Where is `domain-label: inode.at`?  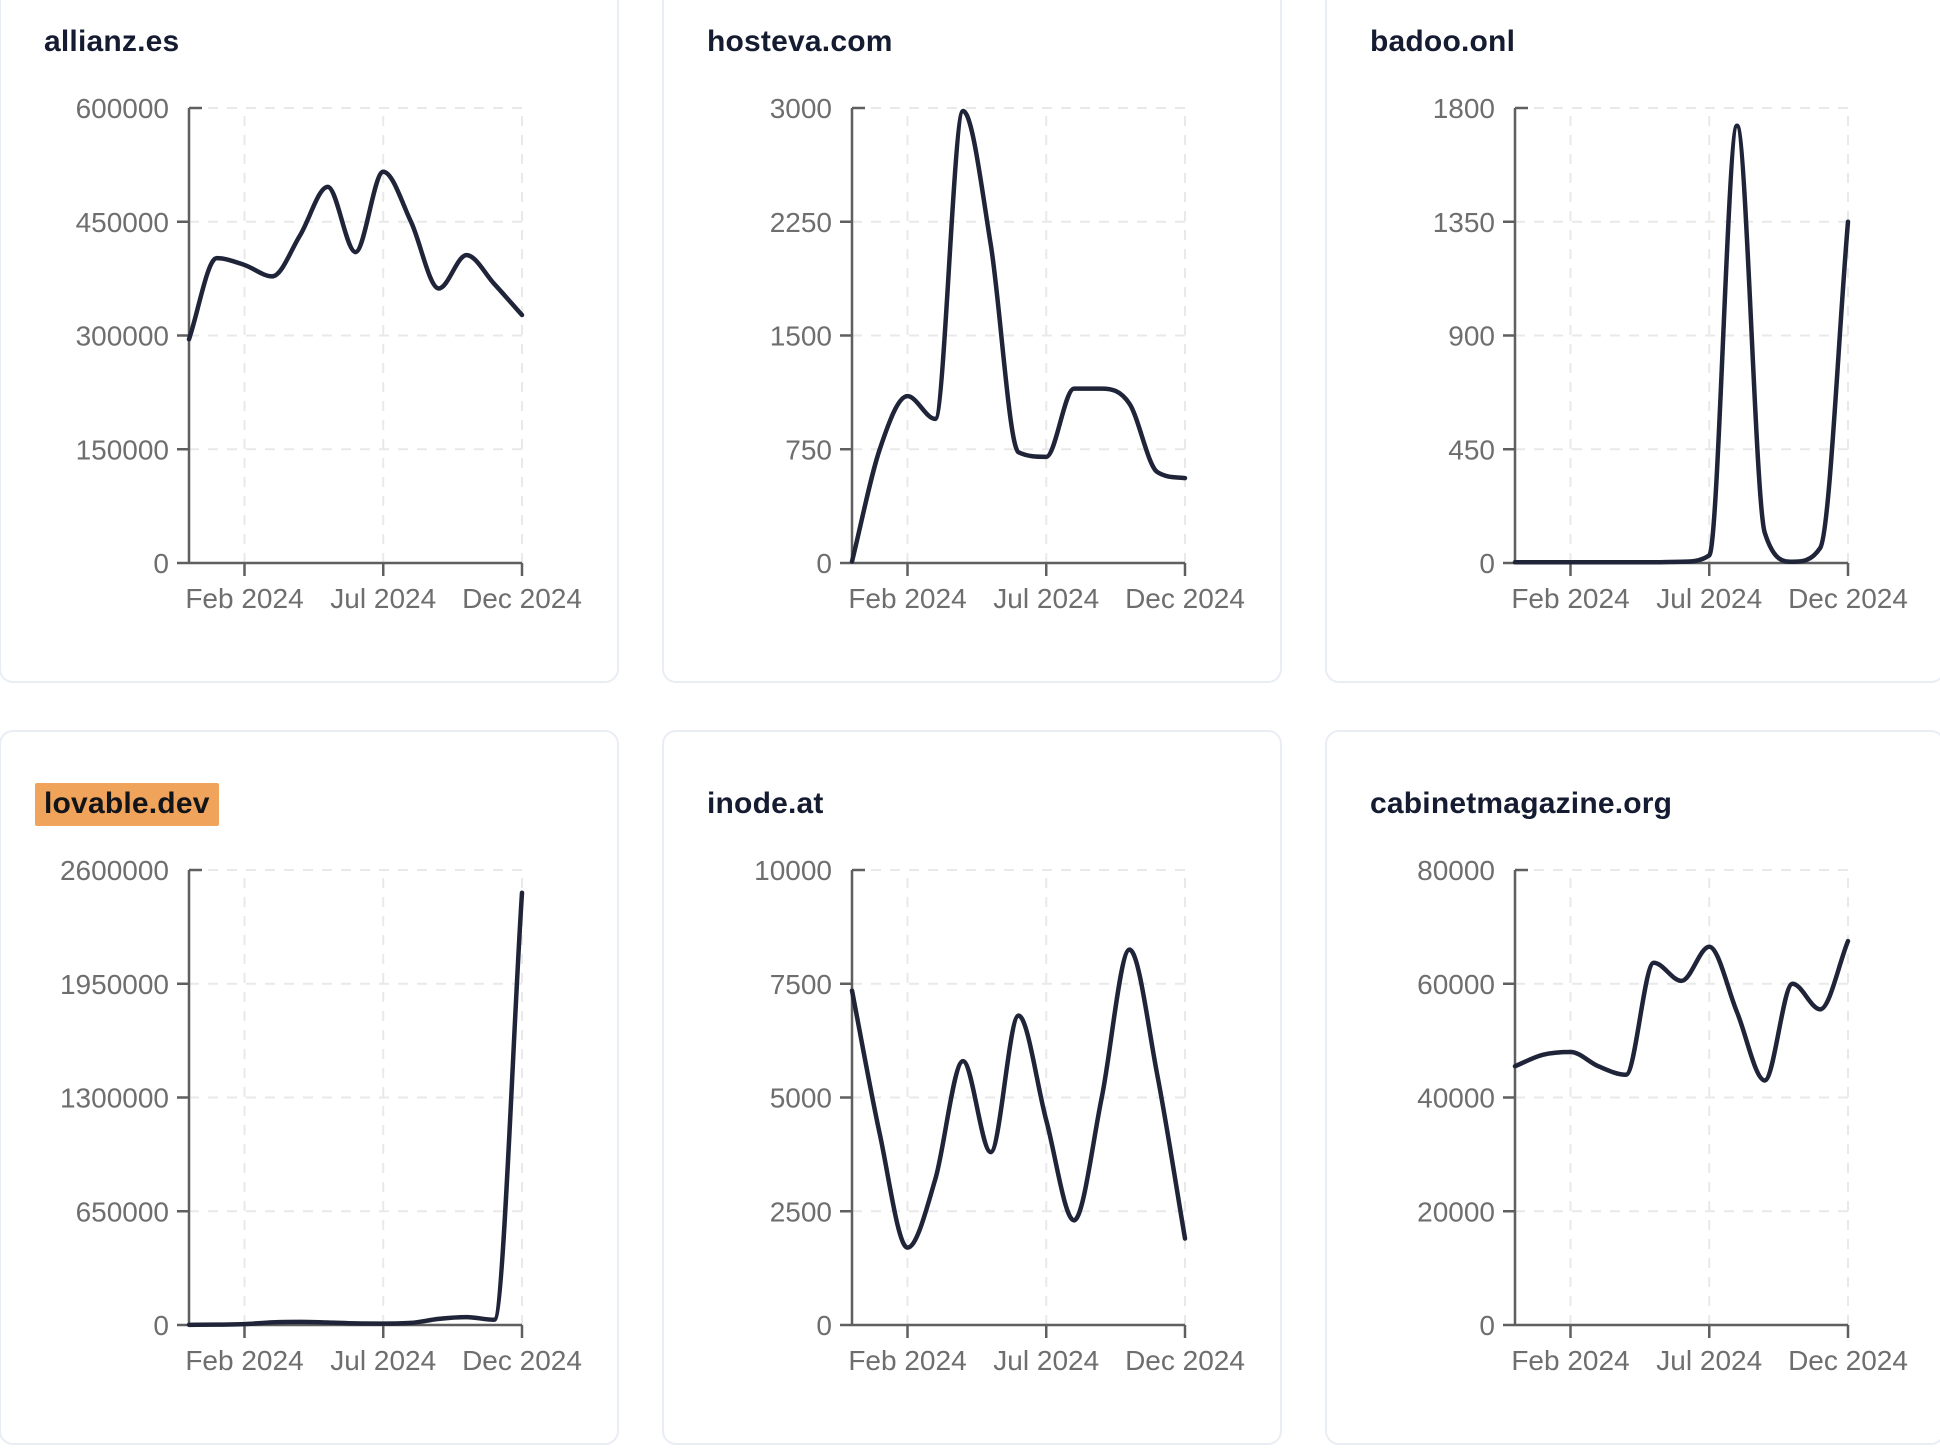
domain-label: inode.at is located at coordinates (765, 803).